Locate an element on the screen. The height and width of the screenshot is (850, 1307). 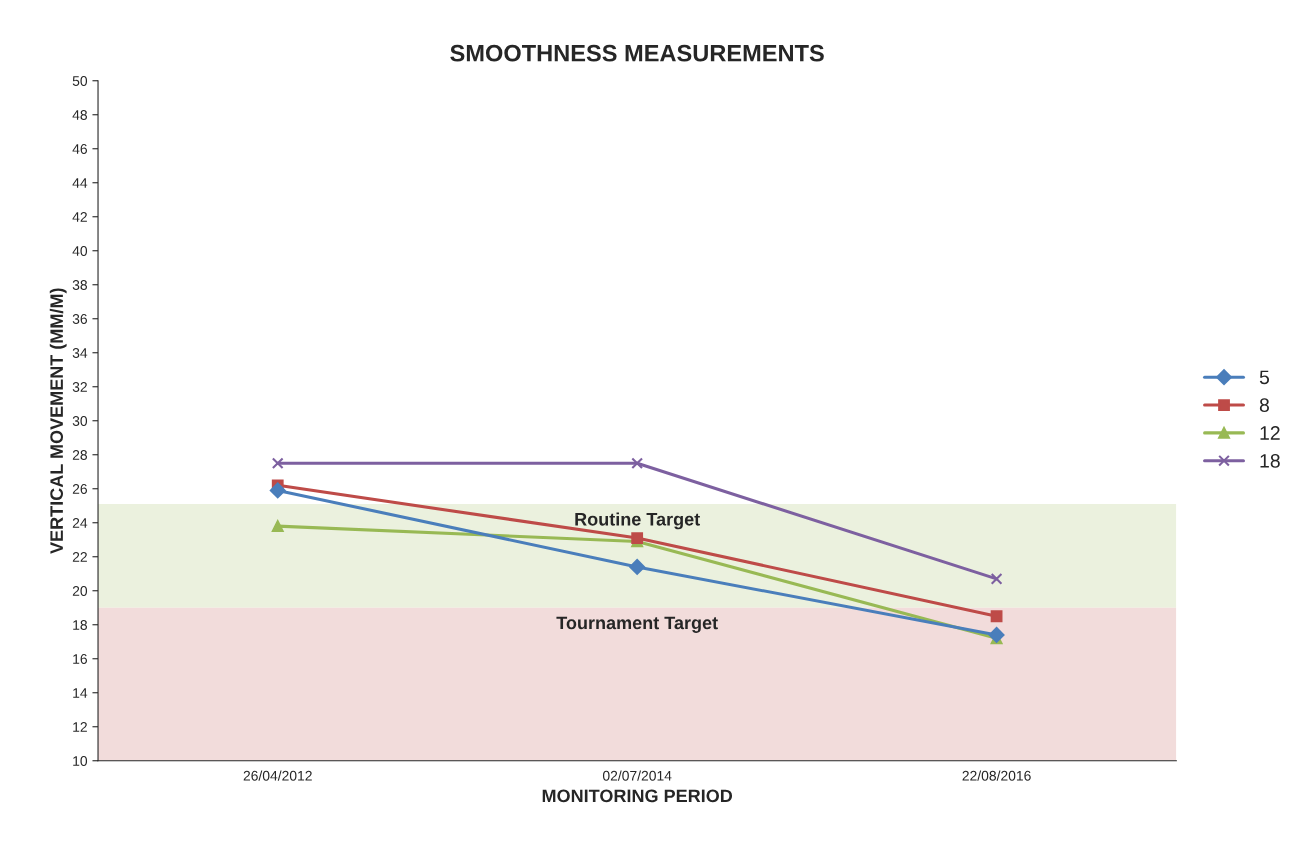
y-tick-label: 18 is located at coordinates (80, 625).